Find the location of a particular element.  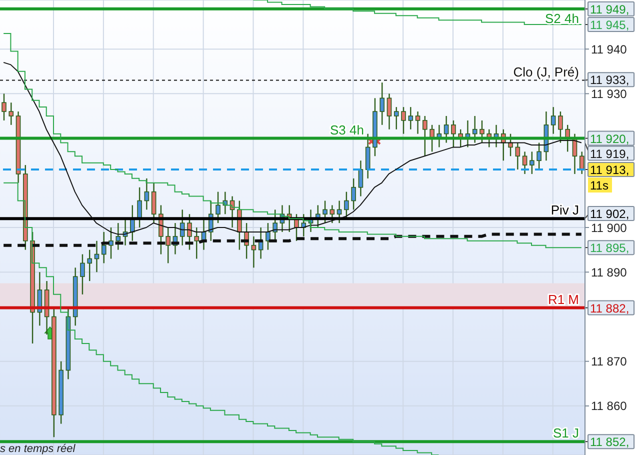

annotation: s en temps réel is located at coordinates (38, 449).